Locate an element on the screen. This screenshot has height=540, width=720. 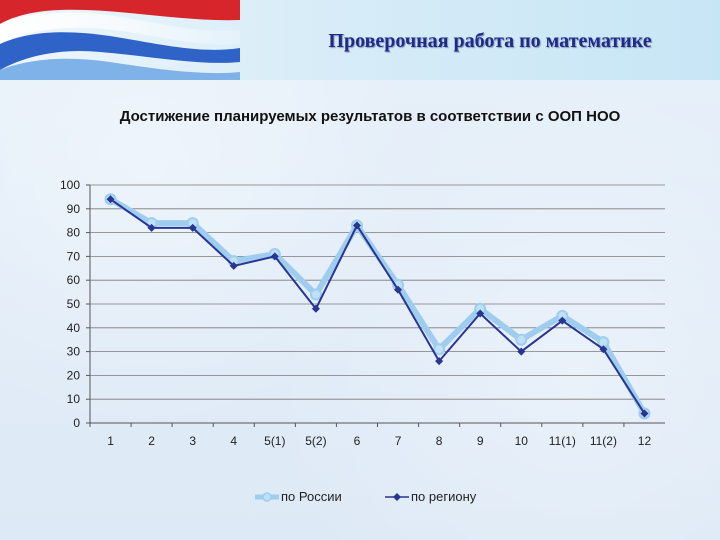
slide-header: Проверочная работа по математике is located at coordinates (360, 40).